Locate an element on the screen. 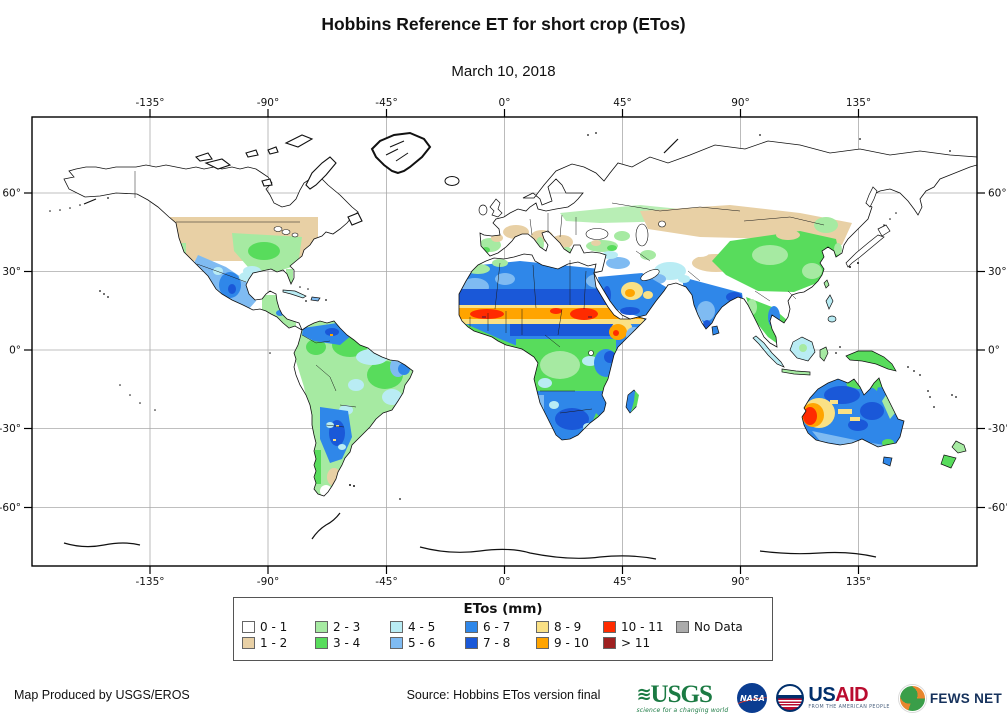 Image resolution: width=1007 pixels, height=720 pixels. legend-item: 7 - 8 is located at coordinates (500, 643).